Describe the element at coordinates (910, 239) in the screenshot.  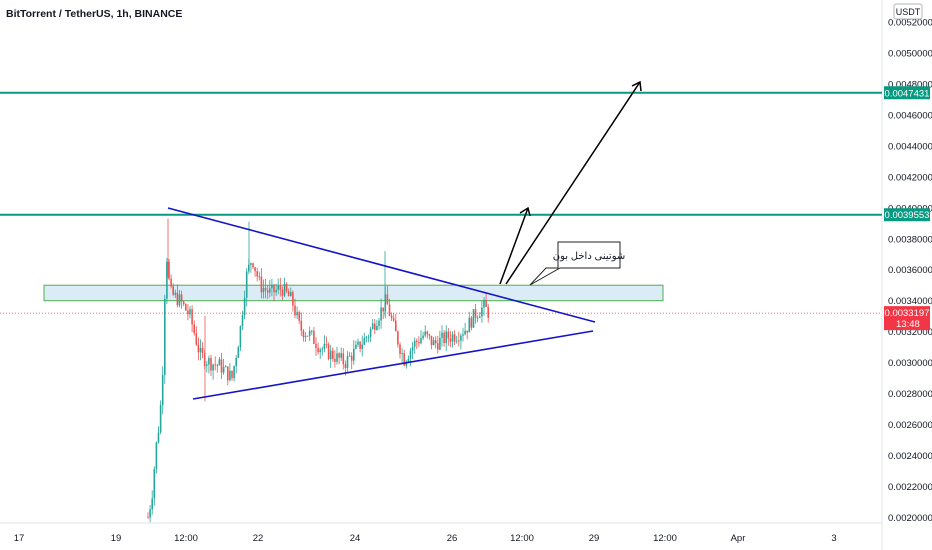
I see `price-tick-label: 0.0038000` at that location.